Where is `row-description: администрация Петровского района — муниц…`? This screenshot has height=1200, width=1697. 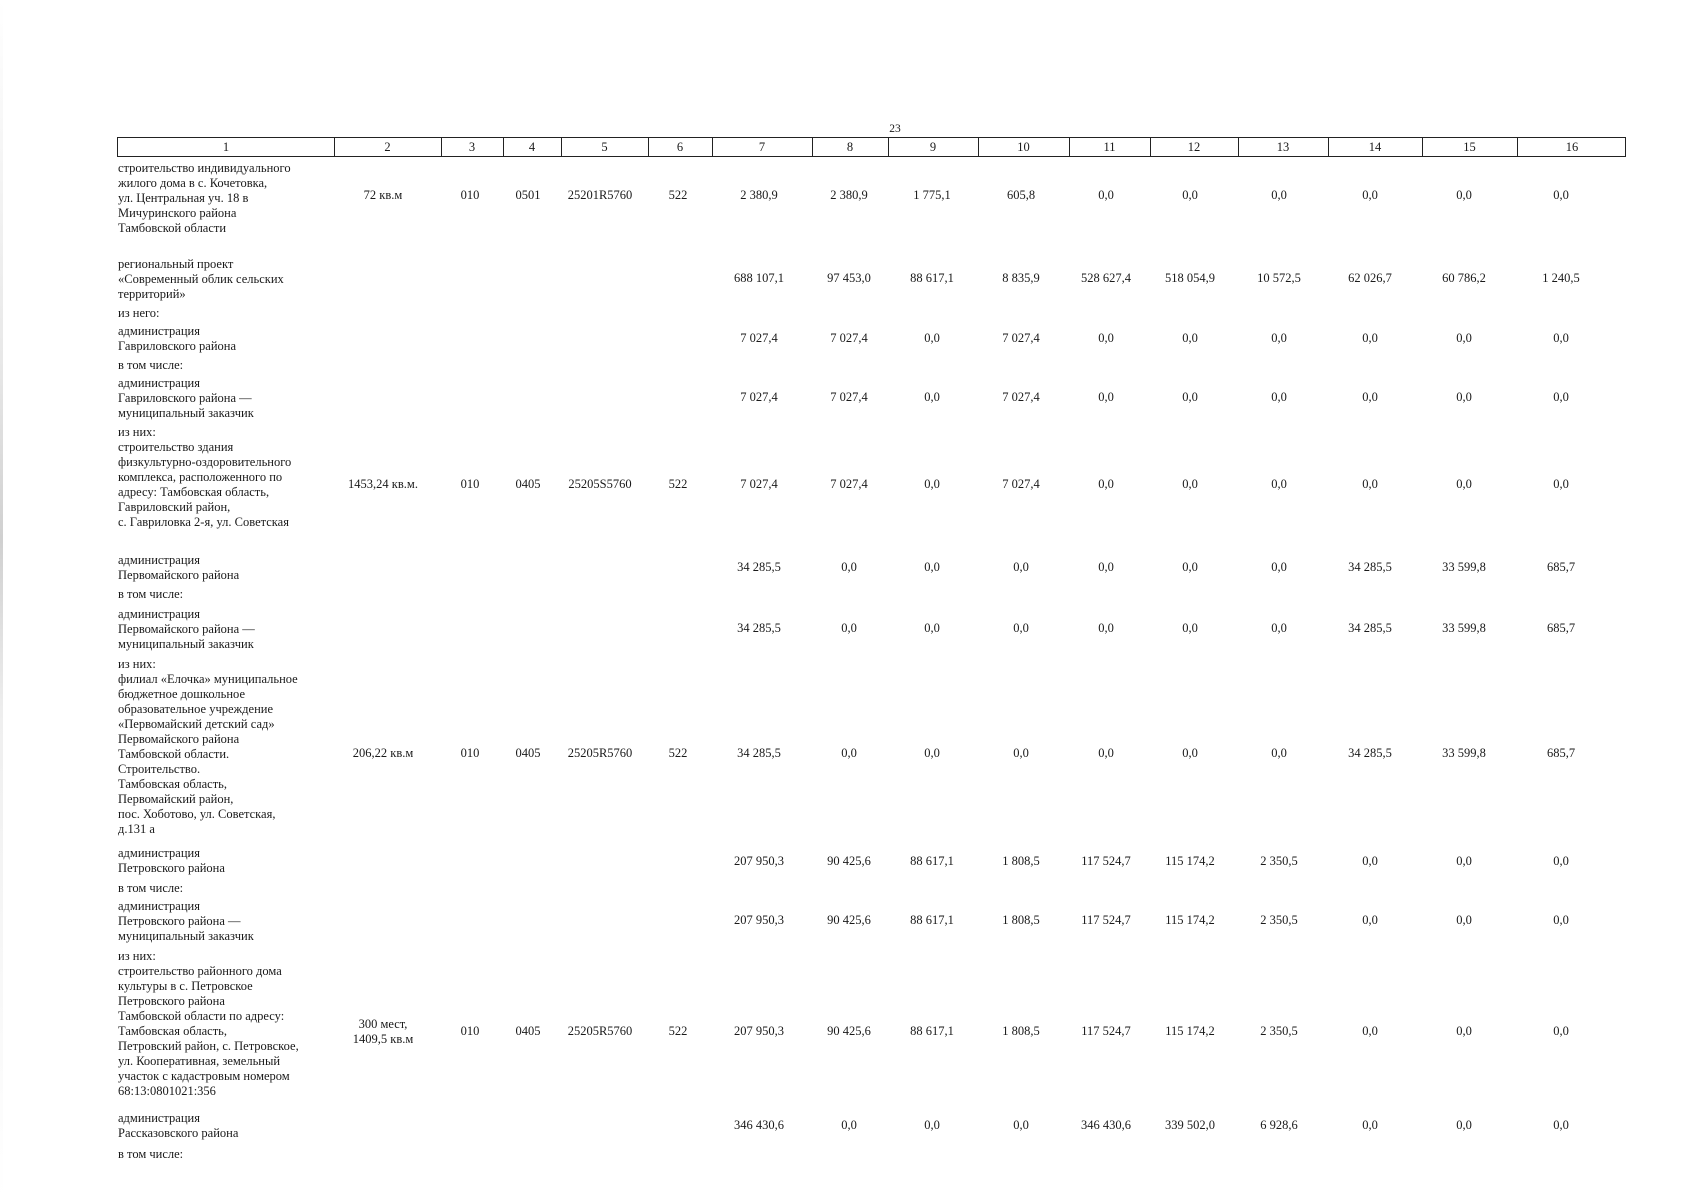
row-description: администрация Петровского района — муниц… is located at coordinates (186, 921).